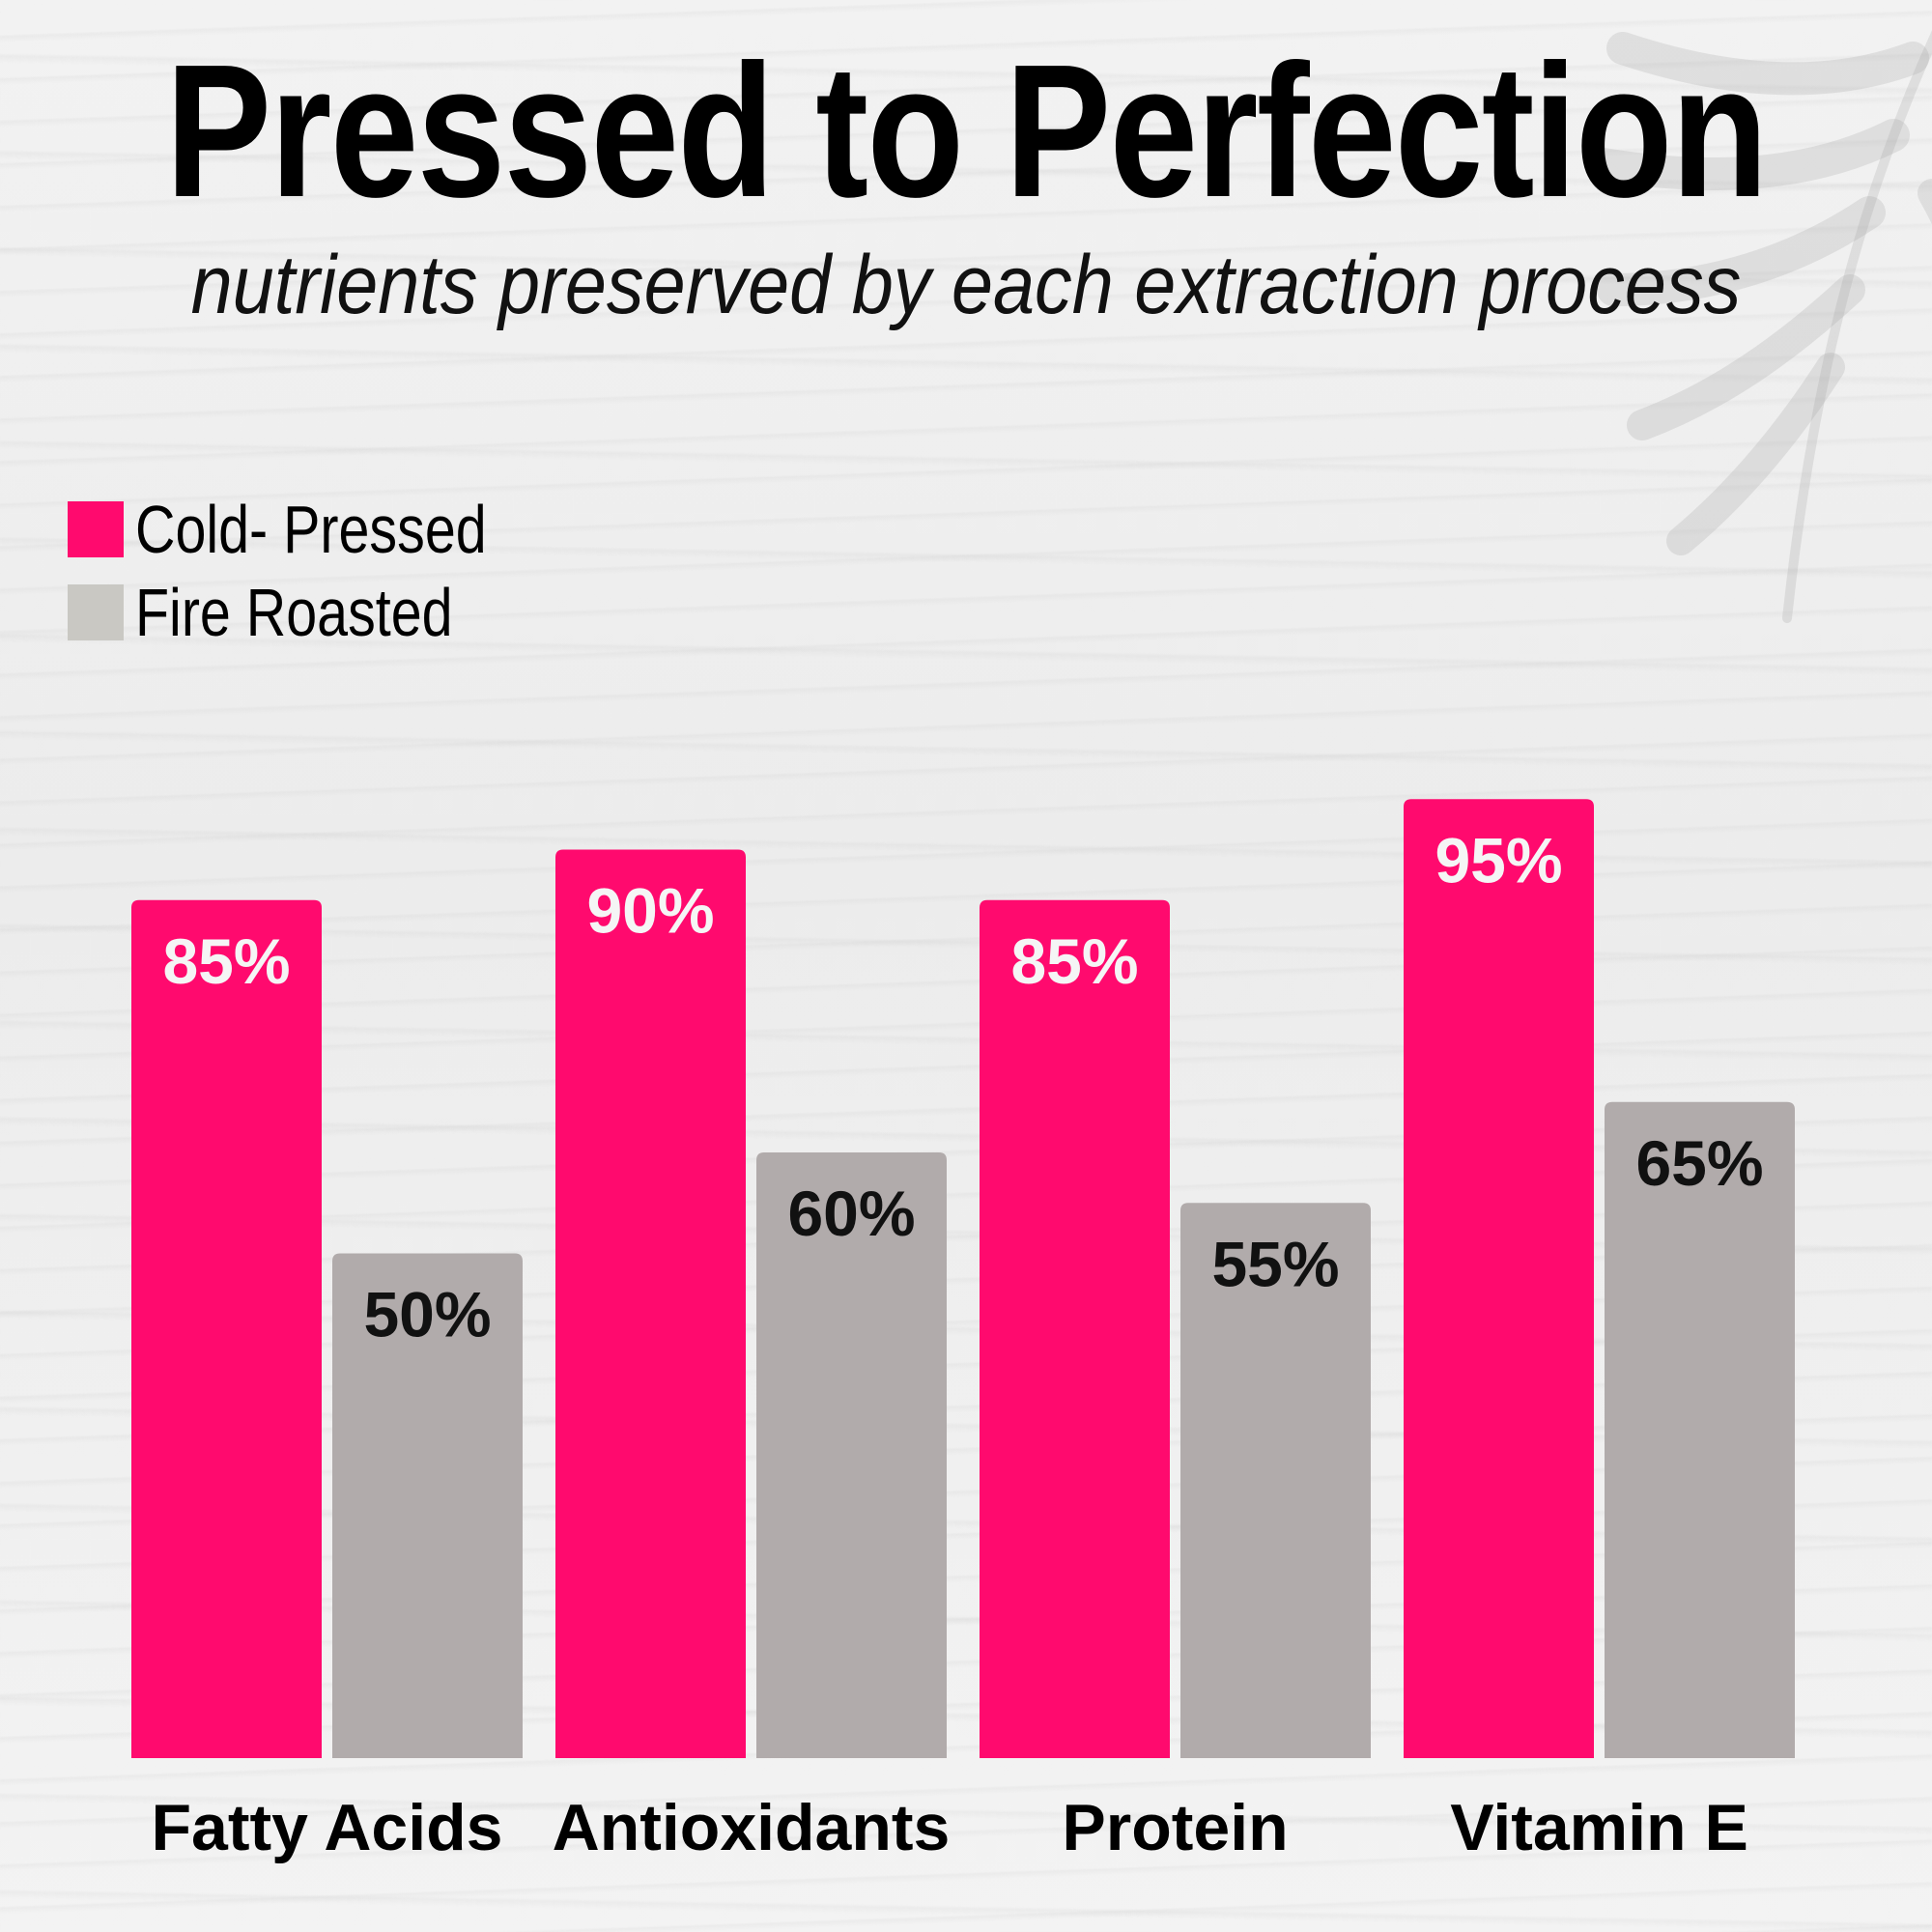 Image resolution: width=1932 pixels, height=1932 pixels. I want to click on bar-fire-roasted-antioxidants, so click(851, 1455).